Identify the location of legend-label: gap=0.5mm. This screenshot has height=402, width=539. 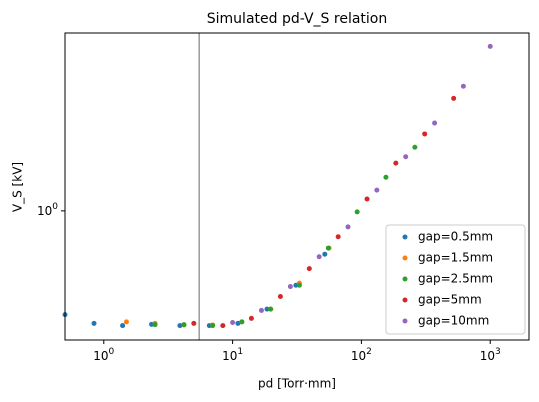
(455, 237).